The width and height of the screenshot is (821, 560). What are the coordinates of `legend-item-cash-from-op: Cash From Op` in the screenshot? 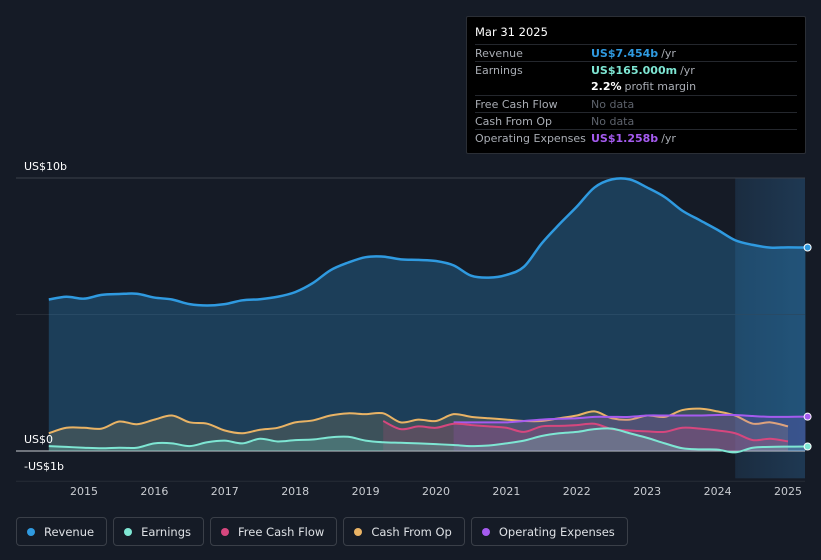 It's located at (404, 531).